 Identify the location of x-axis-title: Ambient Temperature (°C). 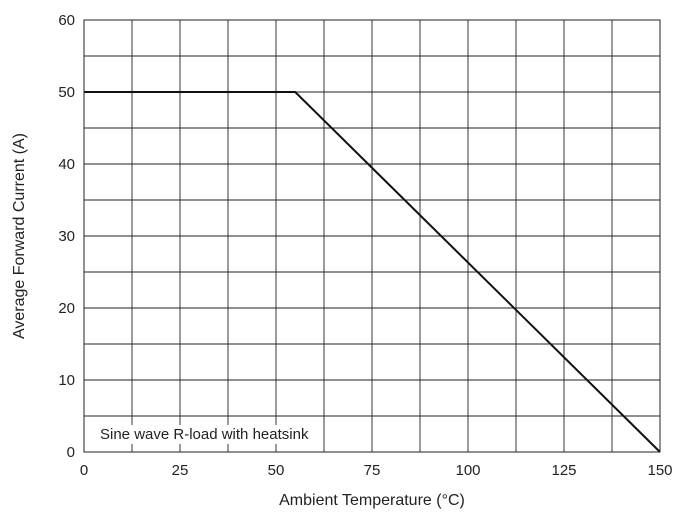
(372, 500).